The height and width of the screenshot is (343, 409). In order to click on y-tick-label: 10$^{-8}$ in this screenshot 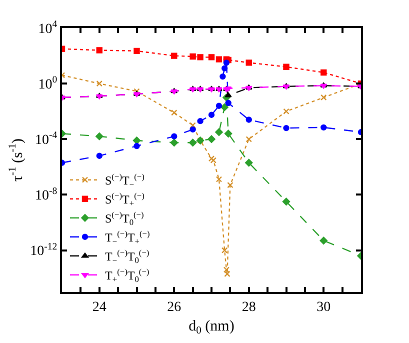, I will do `click(46, 195)`.